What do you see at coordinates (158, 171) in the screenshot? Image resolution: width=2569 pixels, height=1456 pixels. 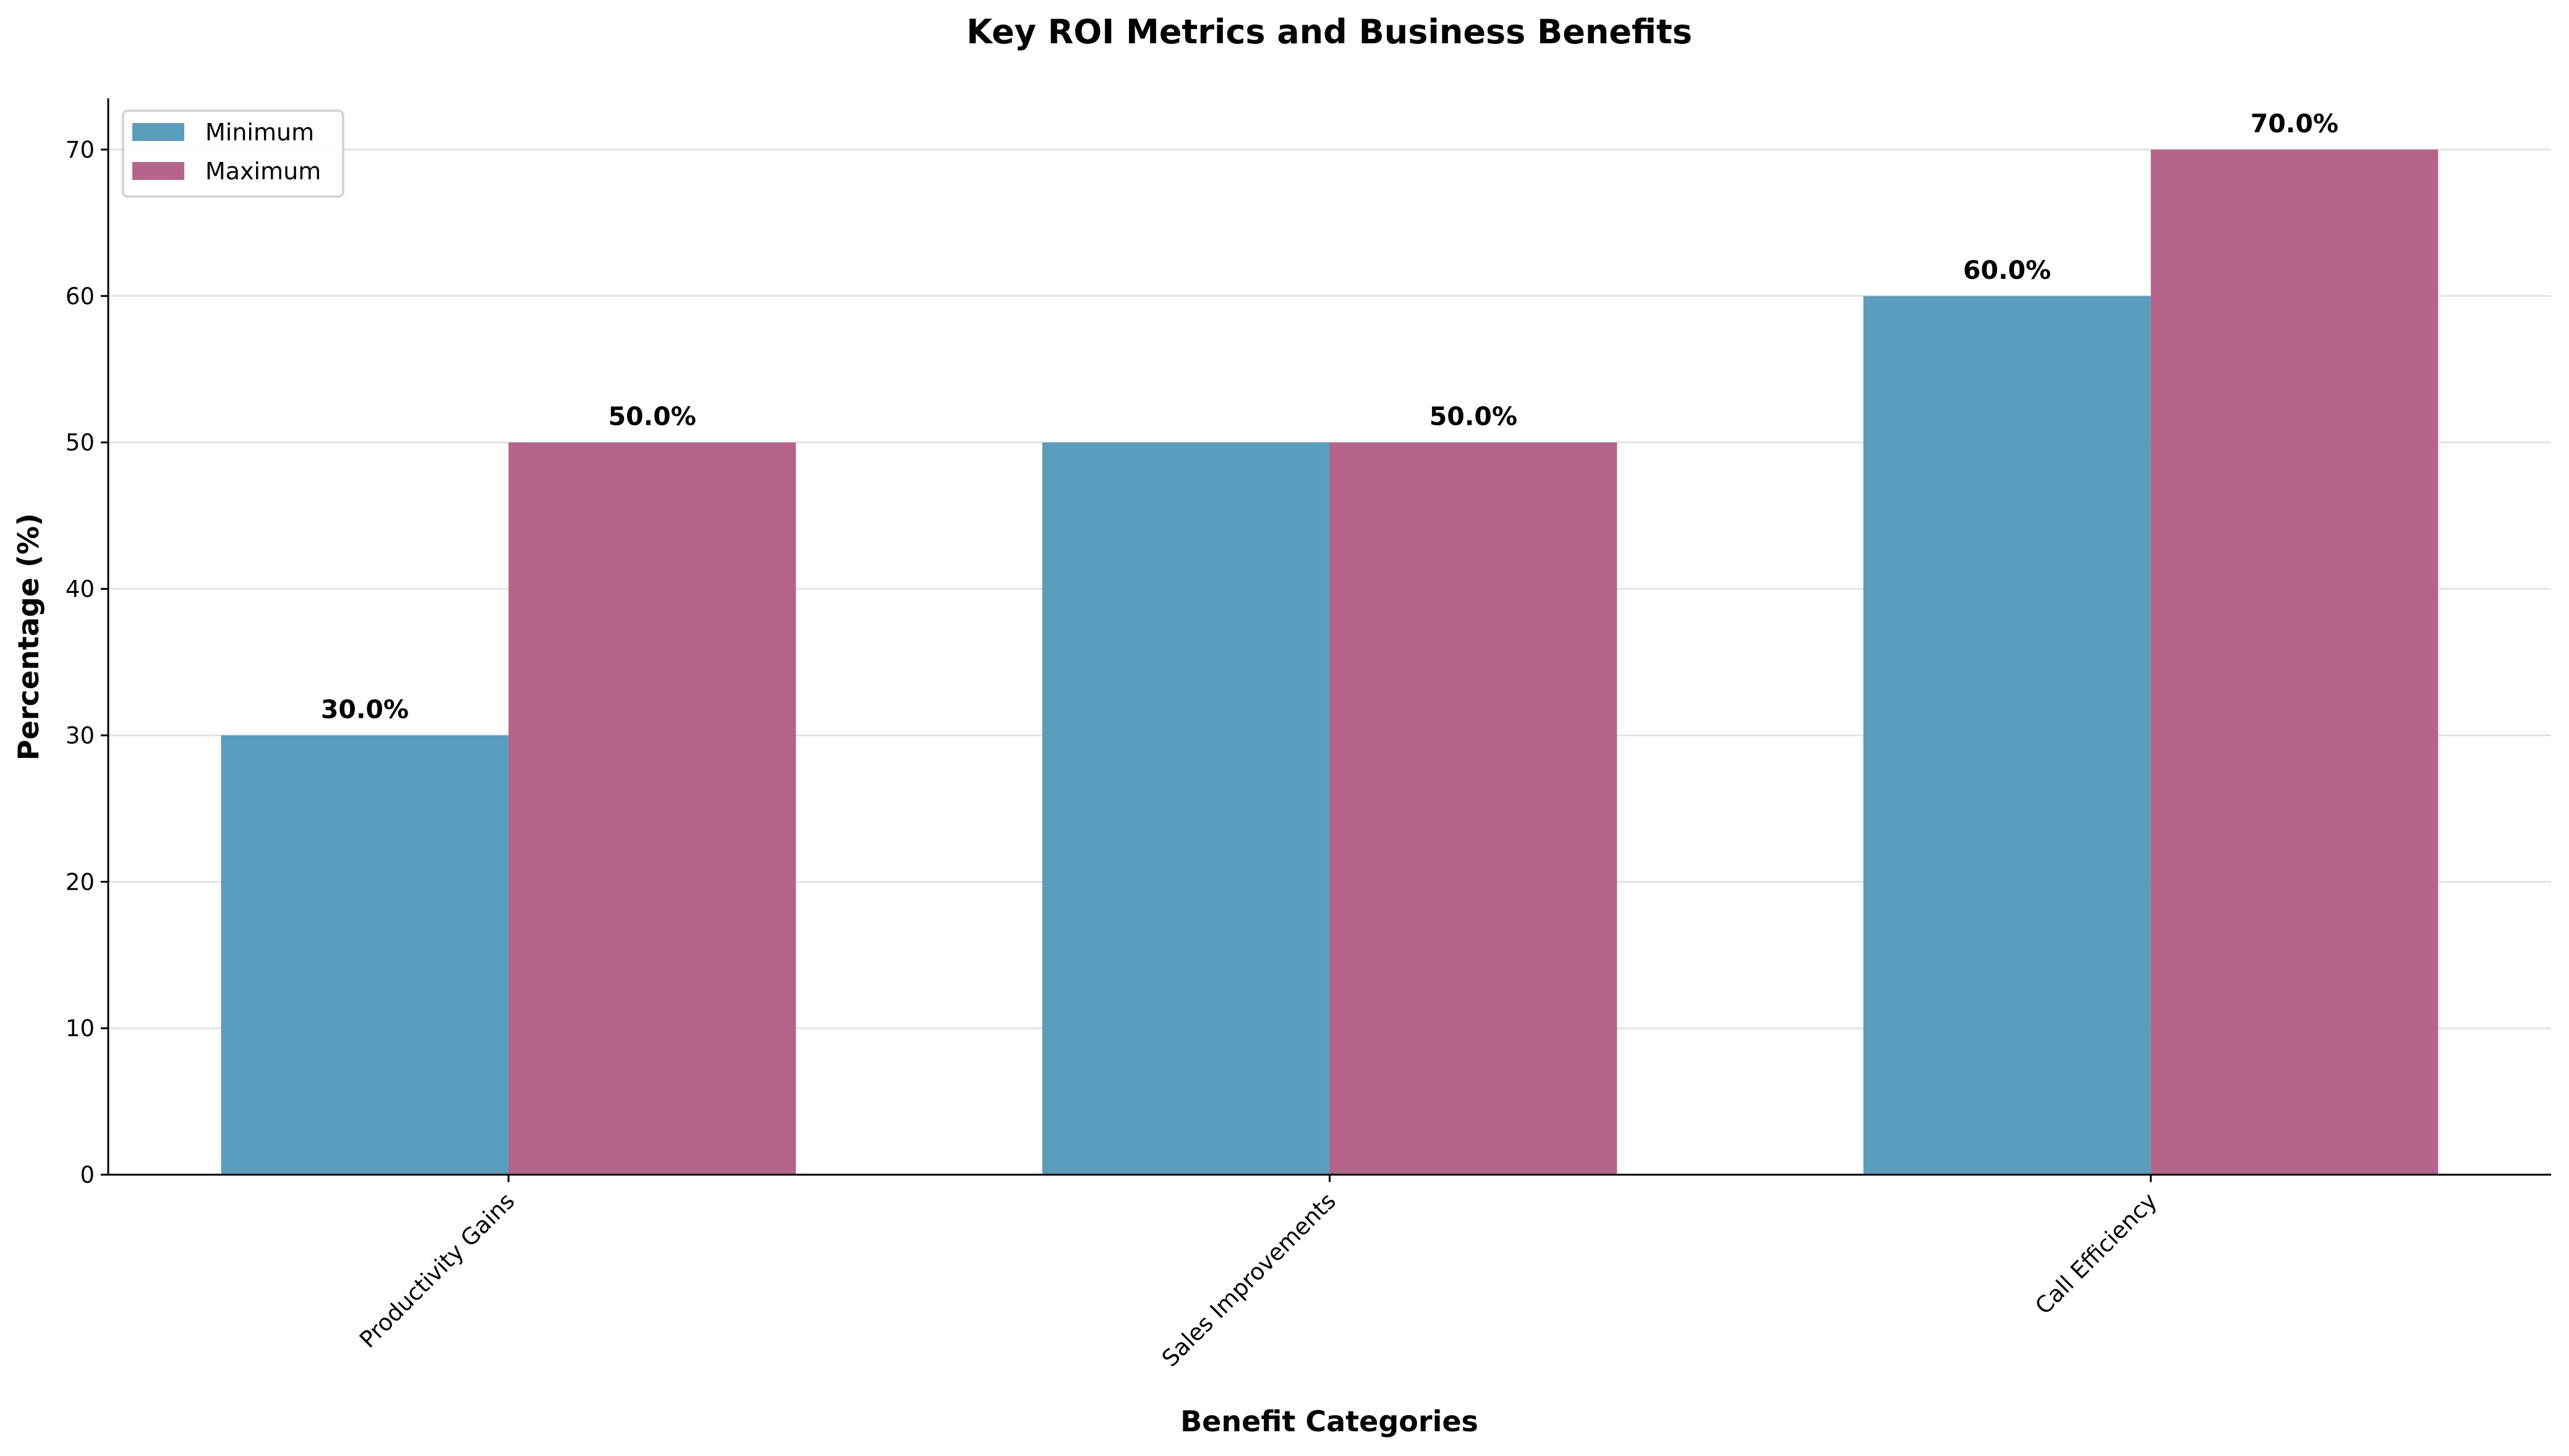 I see `legend-swatch-maximum` at bounding box center [158, 171].